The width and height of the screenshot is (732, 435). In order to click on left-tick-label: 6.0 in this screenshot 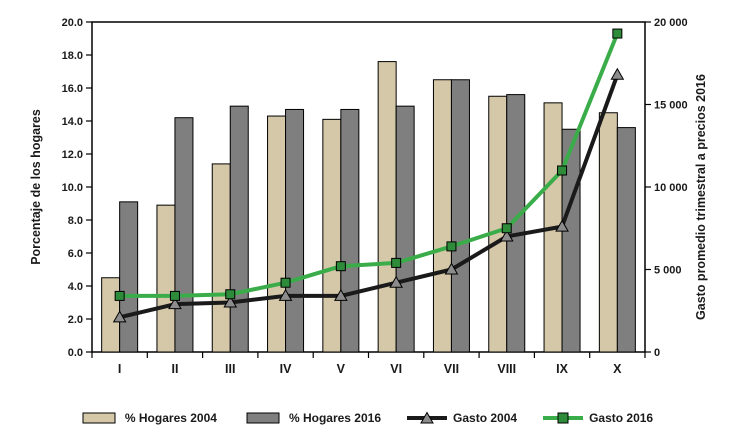, I will do `click(75, 254)`.